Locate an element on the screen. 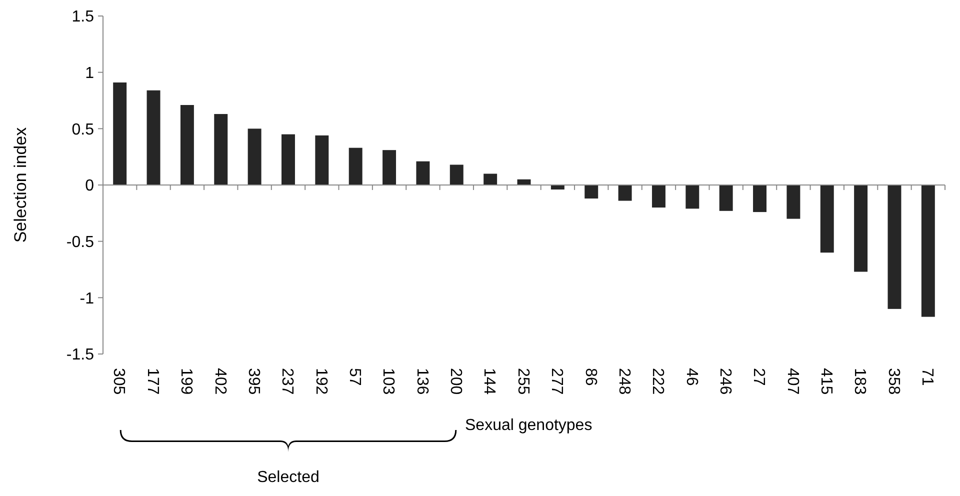  text: Selected is located at coordinates (288, 477).